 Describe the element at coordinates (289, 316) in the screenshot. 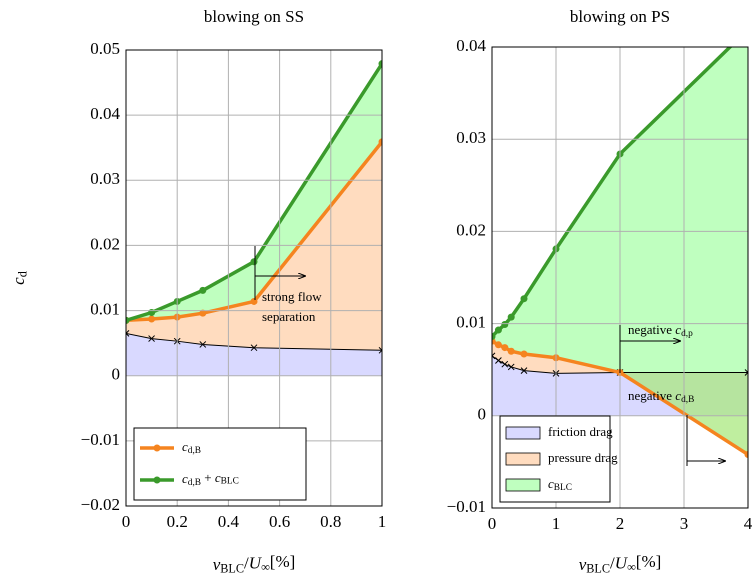

I see `annotation: separation` at that location.